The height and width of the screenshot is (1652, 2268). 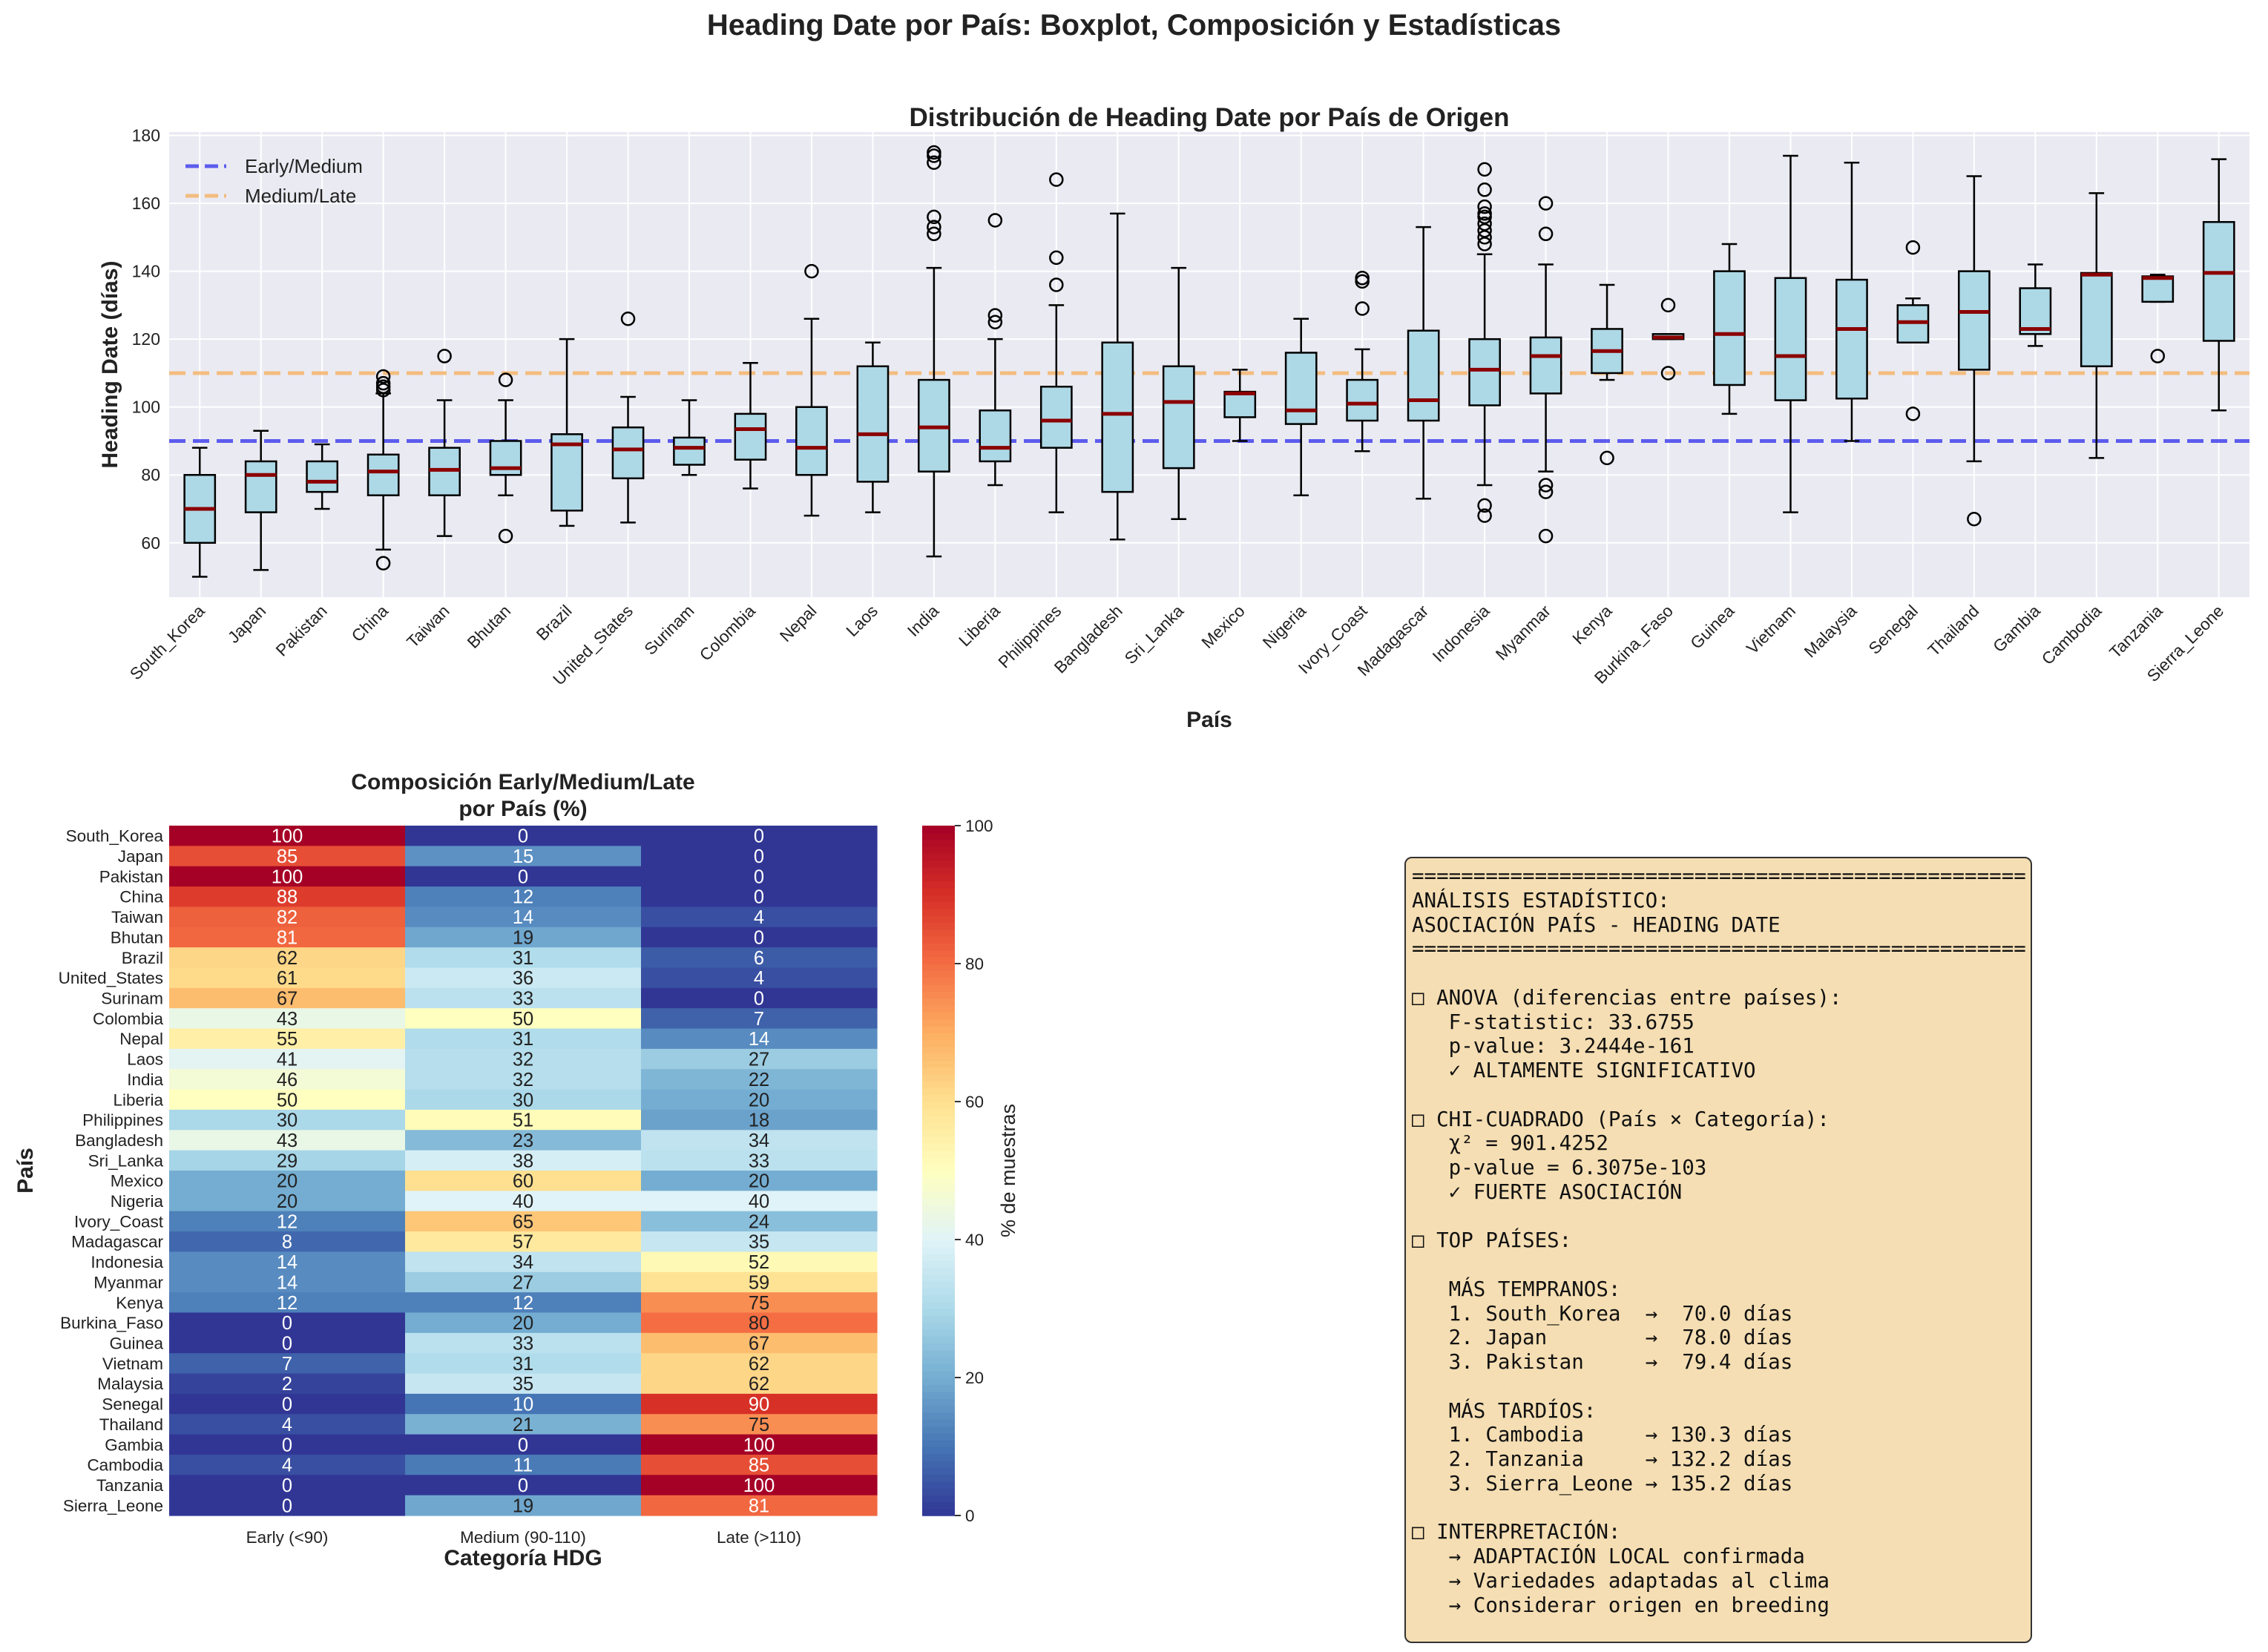 I want to click on heatmap-cell-label: 29, so click(x=287, y=1161).